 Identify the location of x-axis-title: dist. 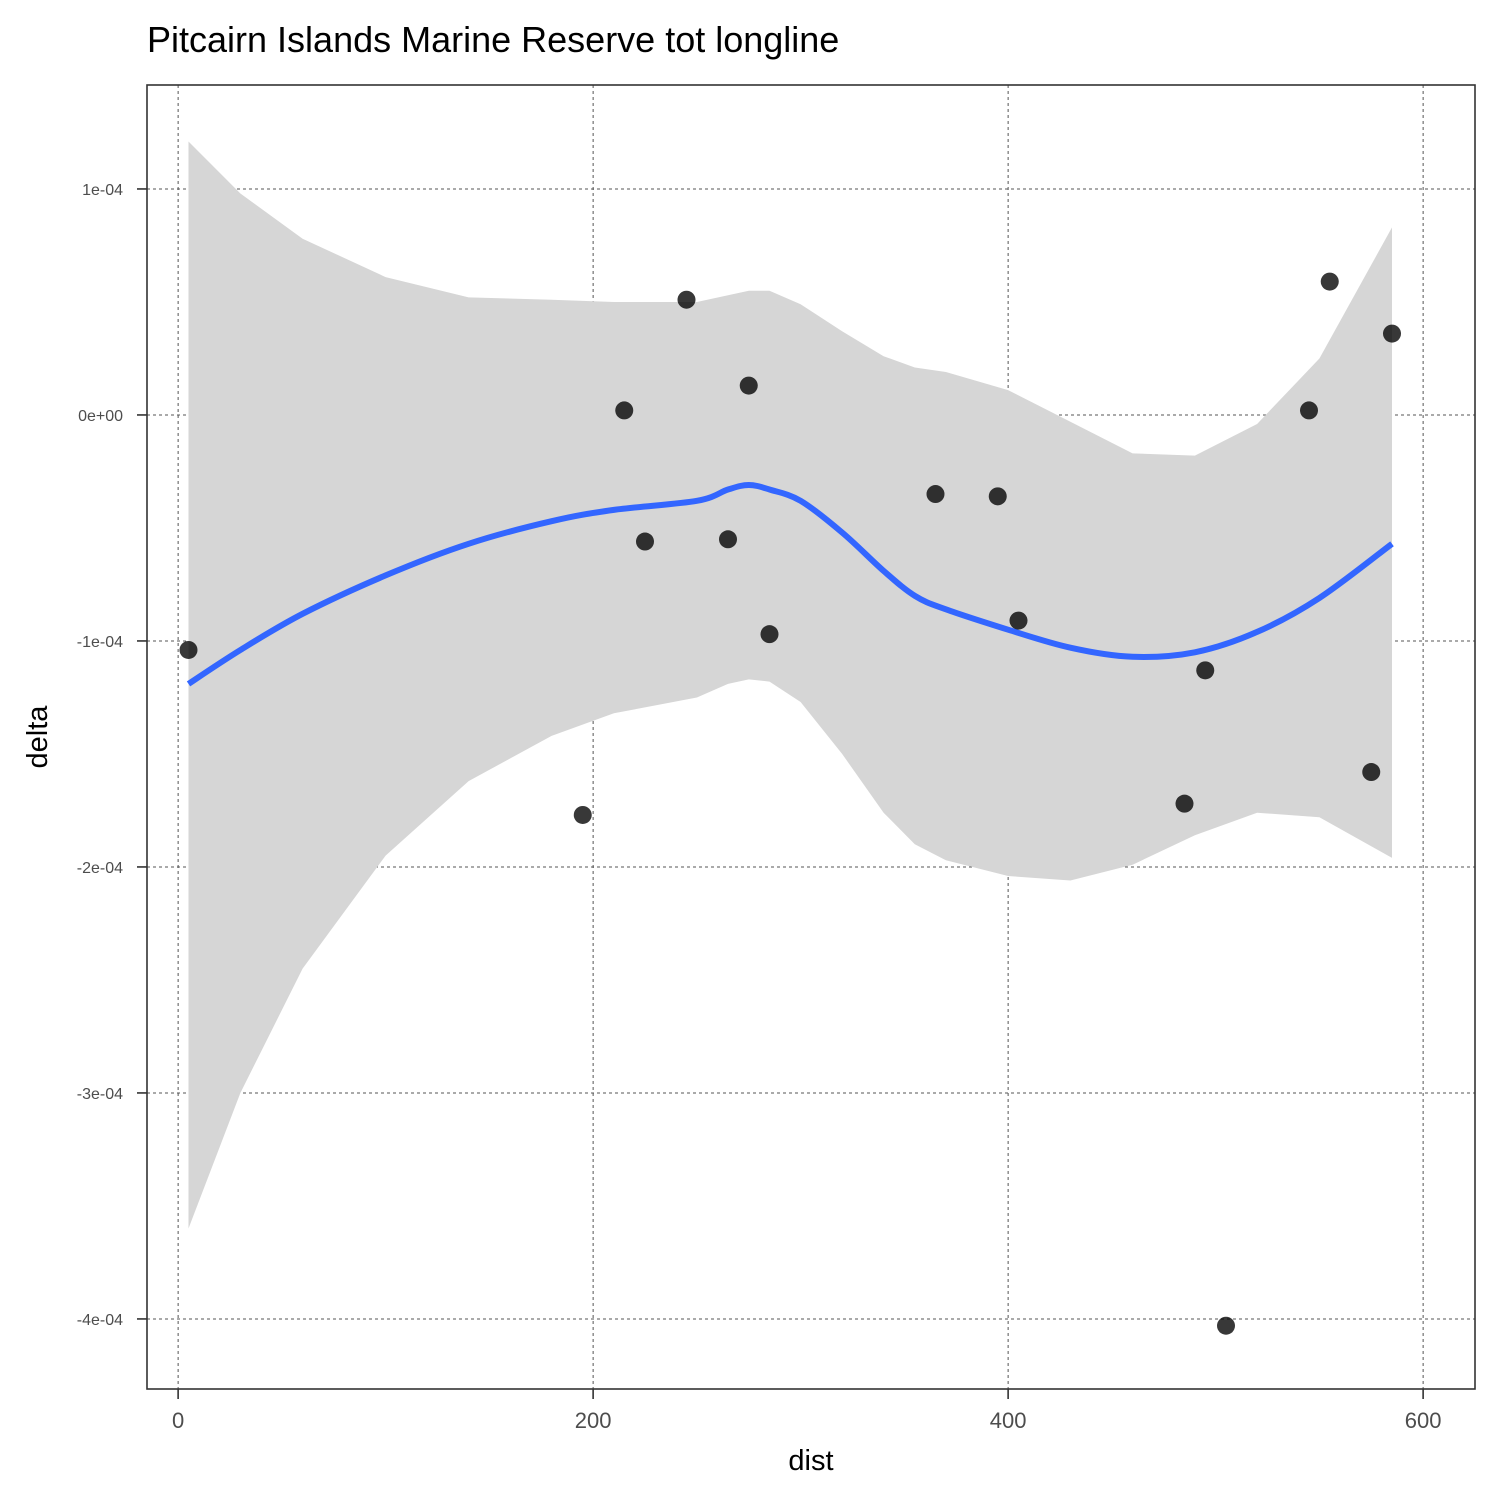
(810, 1461).